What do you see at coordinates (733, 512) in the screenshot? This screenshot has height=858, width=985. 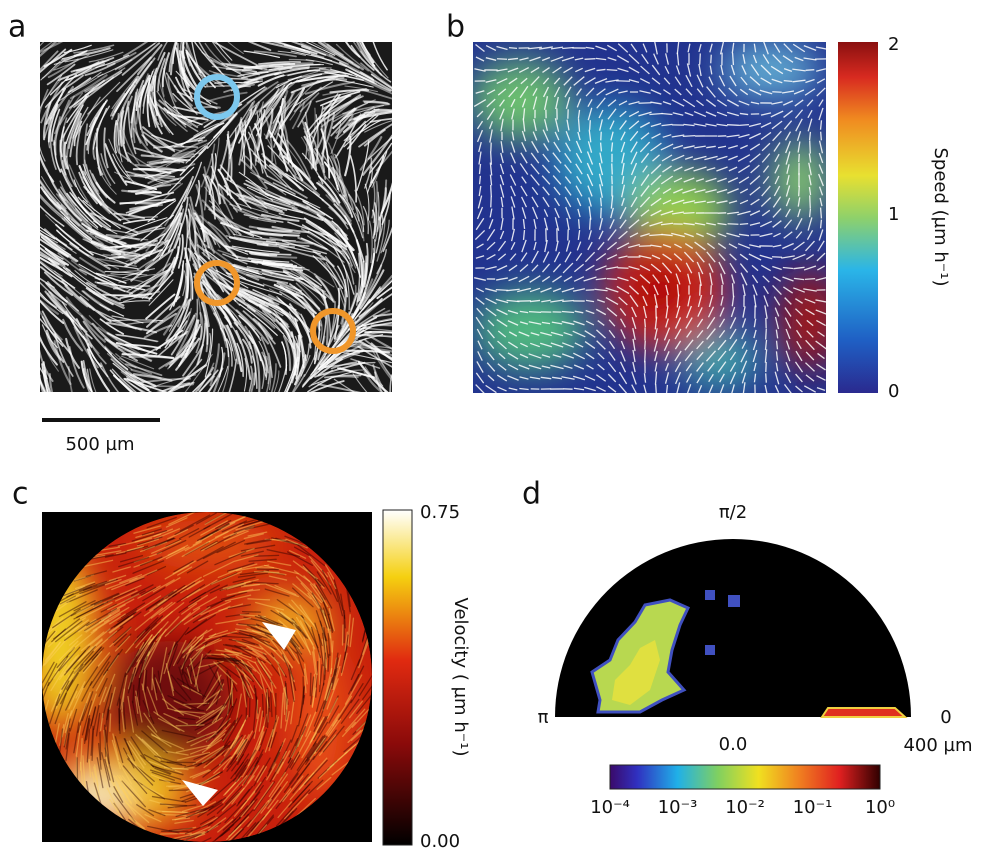 I see `angle-label: π/2` at bounding box center [733, 512].